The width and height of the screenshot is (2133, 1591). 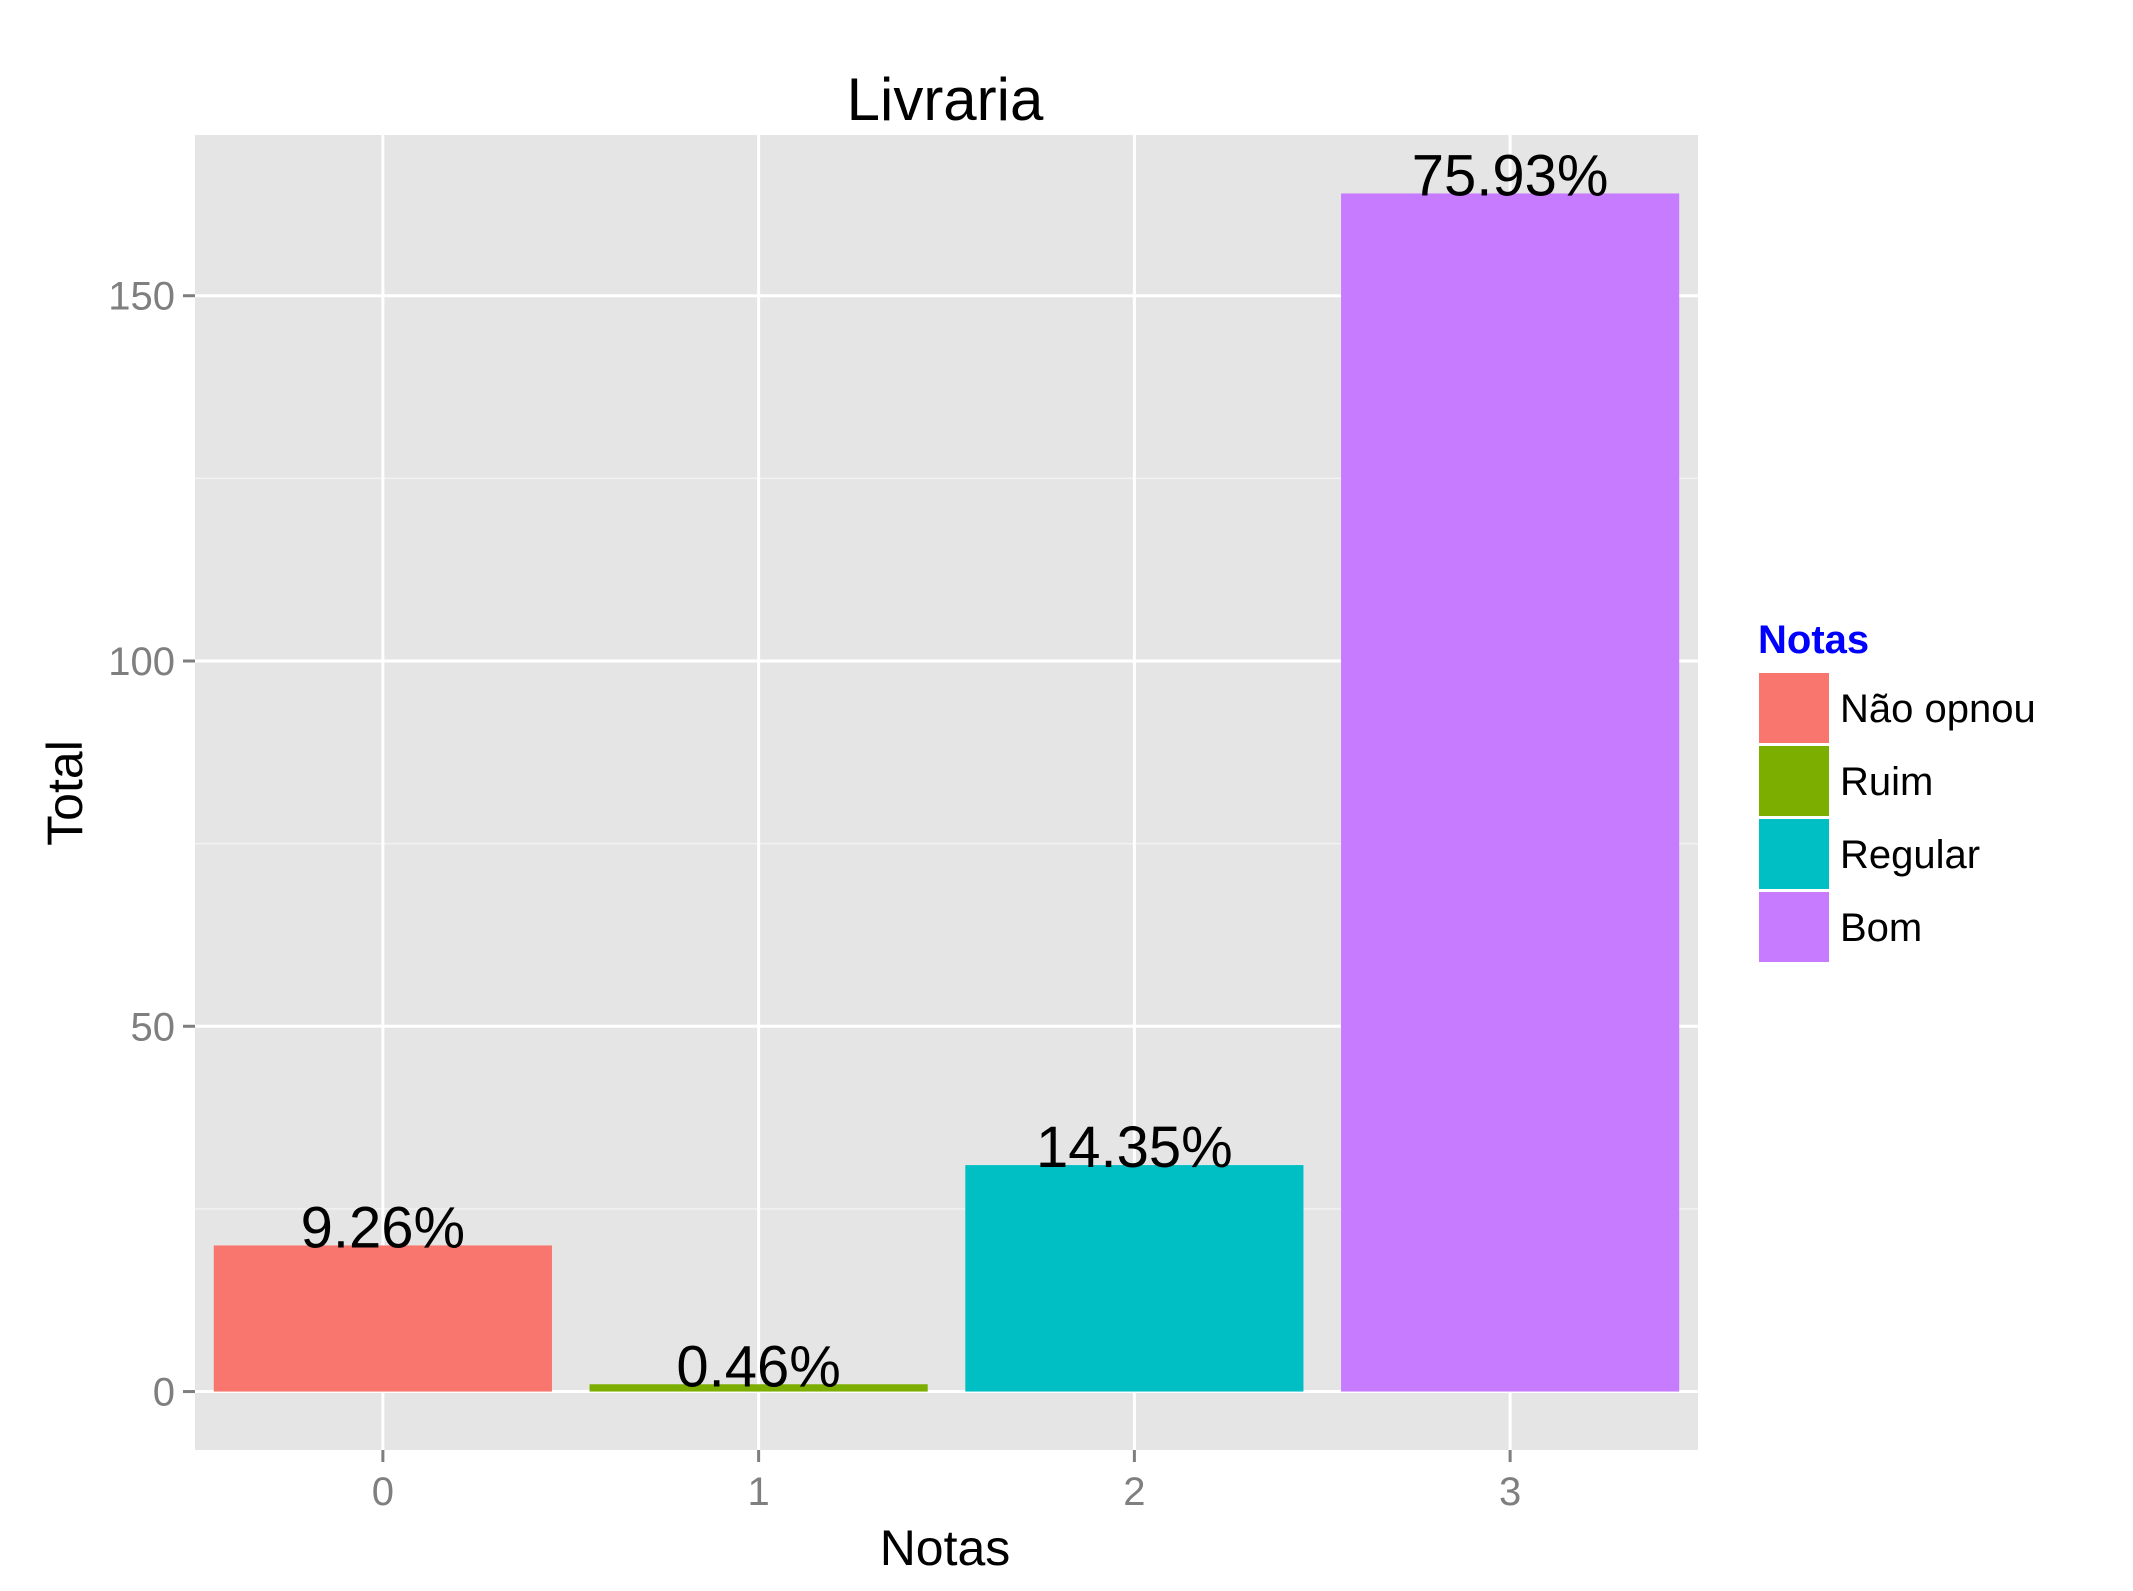 I want to click on legend-label: Não opnou, so click(x=1938, y=709).